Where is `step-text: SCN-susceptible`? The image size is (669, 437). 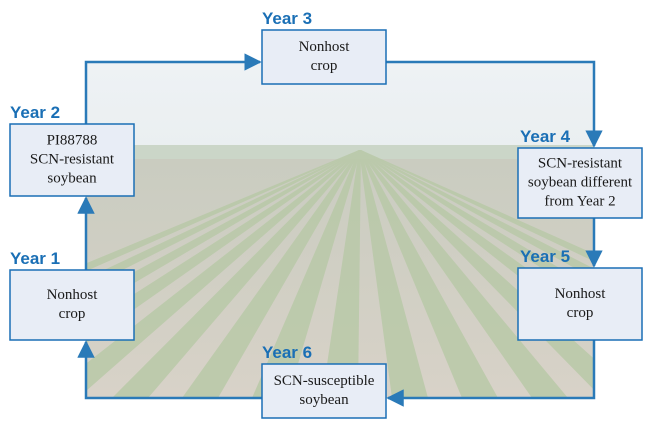 step-text: SCN-susceptible is located at coordinates (324, 381).